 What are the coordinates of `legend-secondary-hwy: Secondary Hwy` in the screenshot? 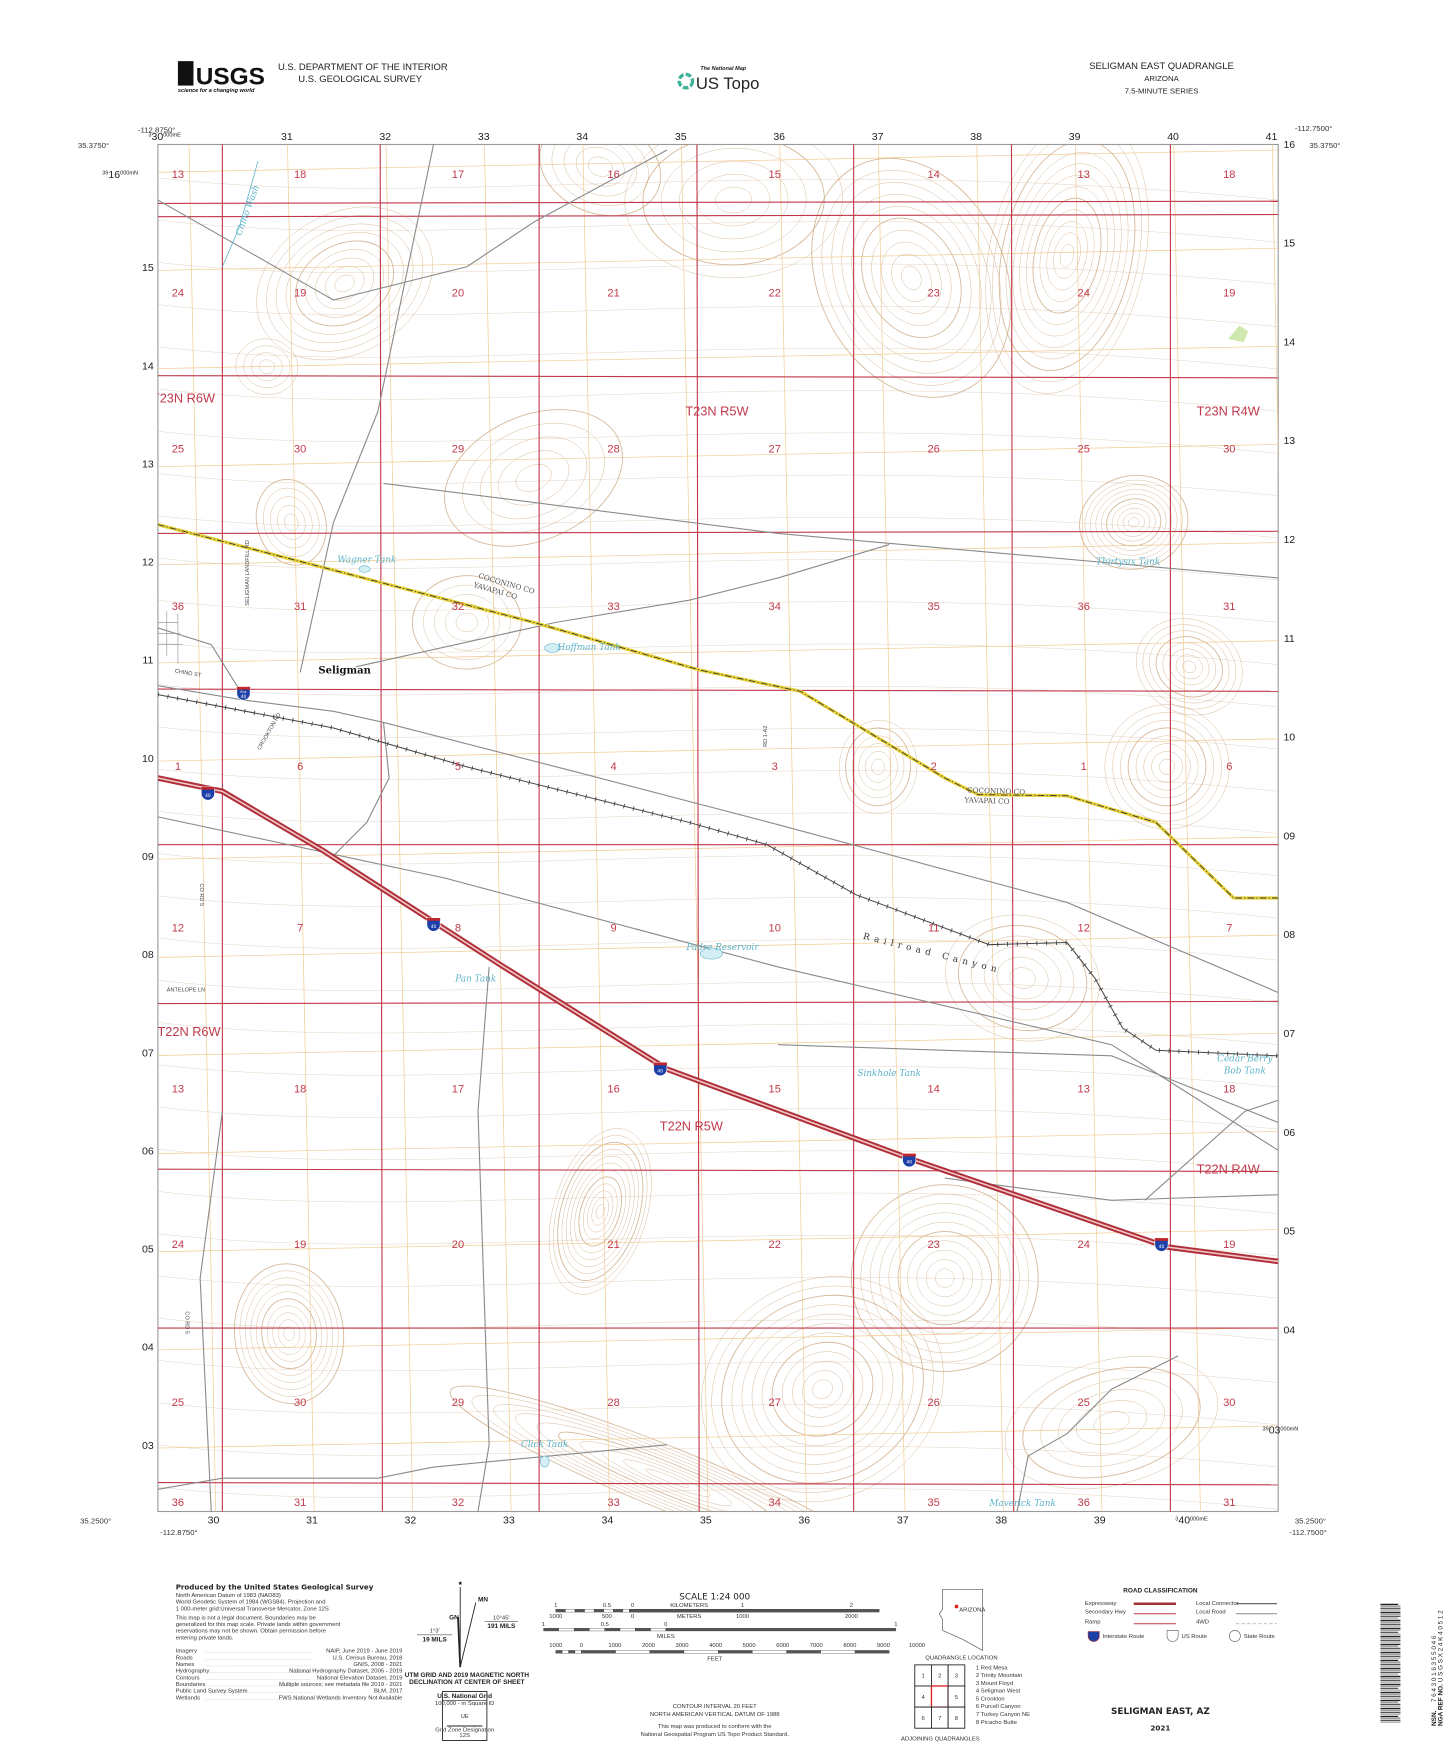 It's located at (1105, 1613).